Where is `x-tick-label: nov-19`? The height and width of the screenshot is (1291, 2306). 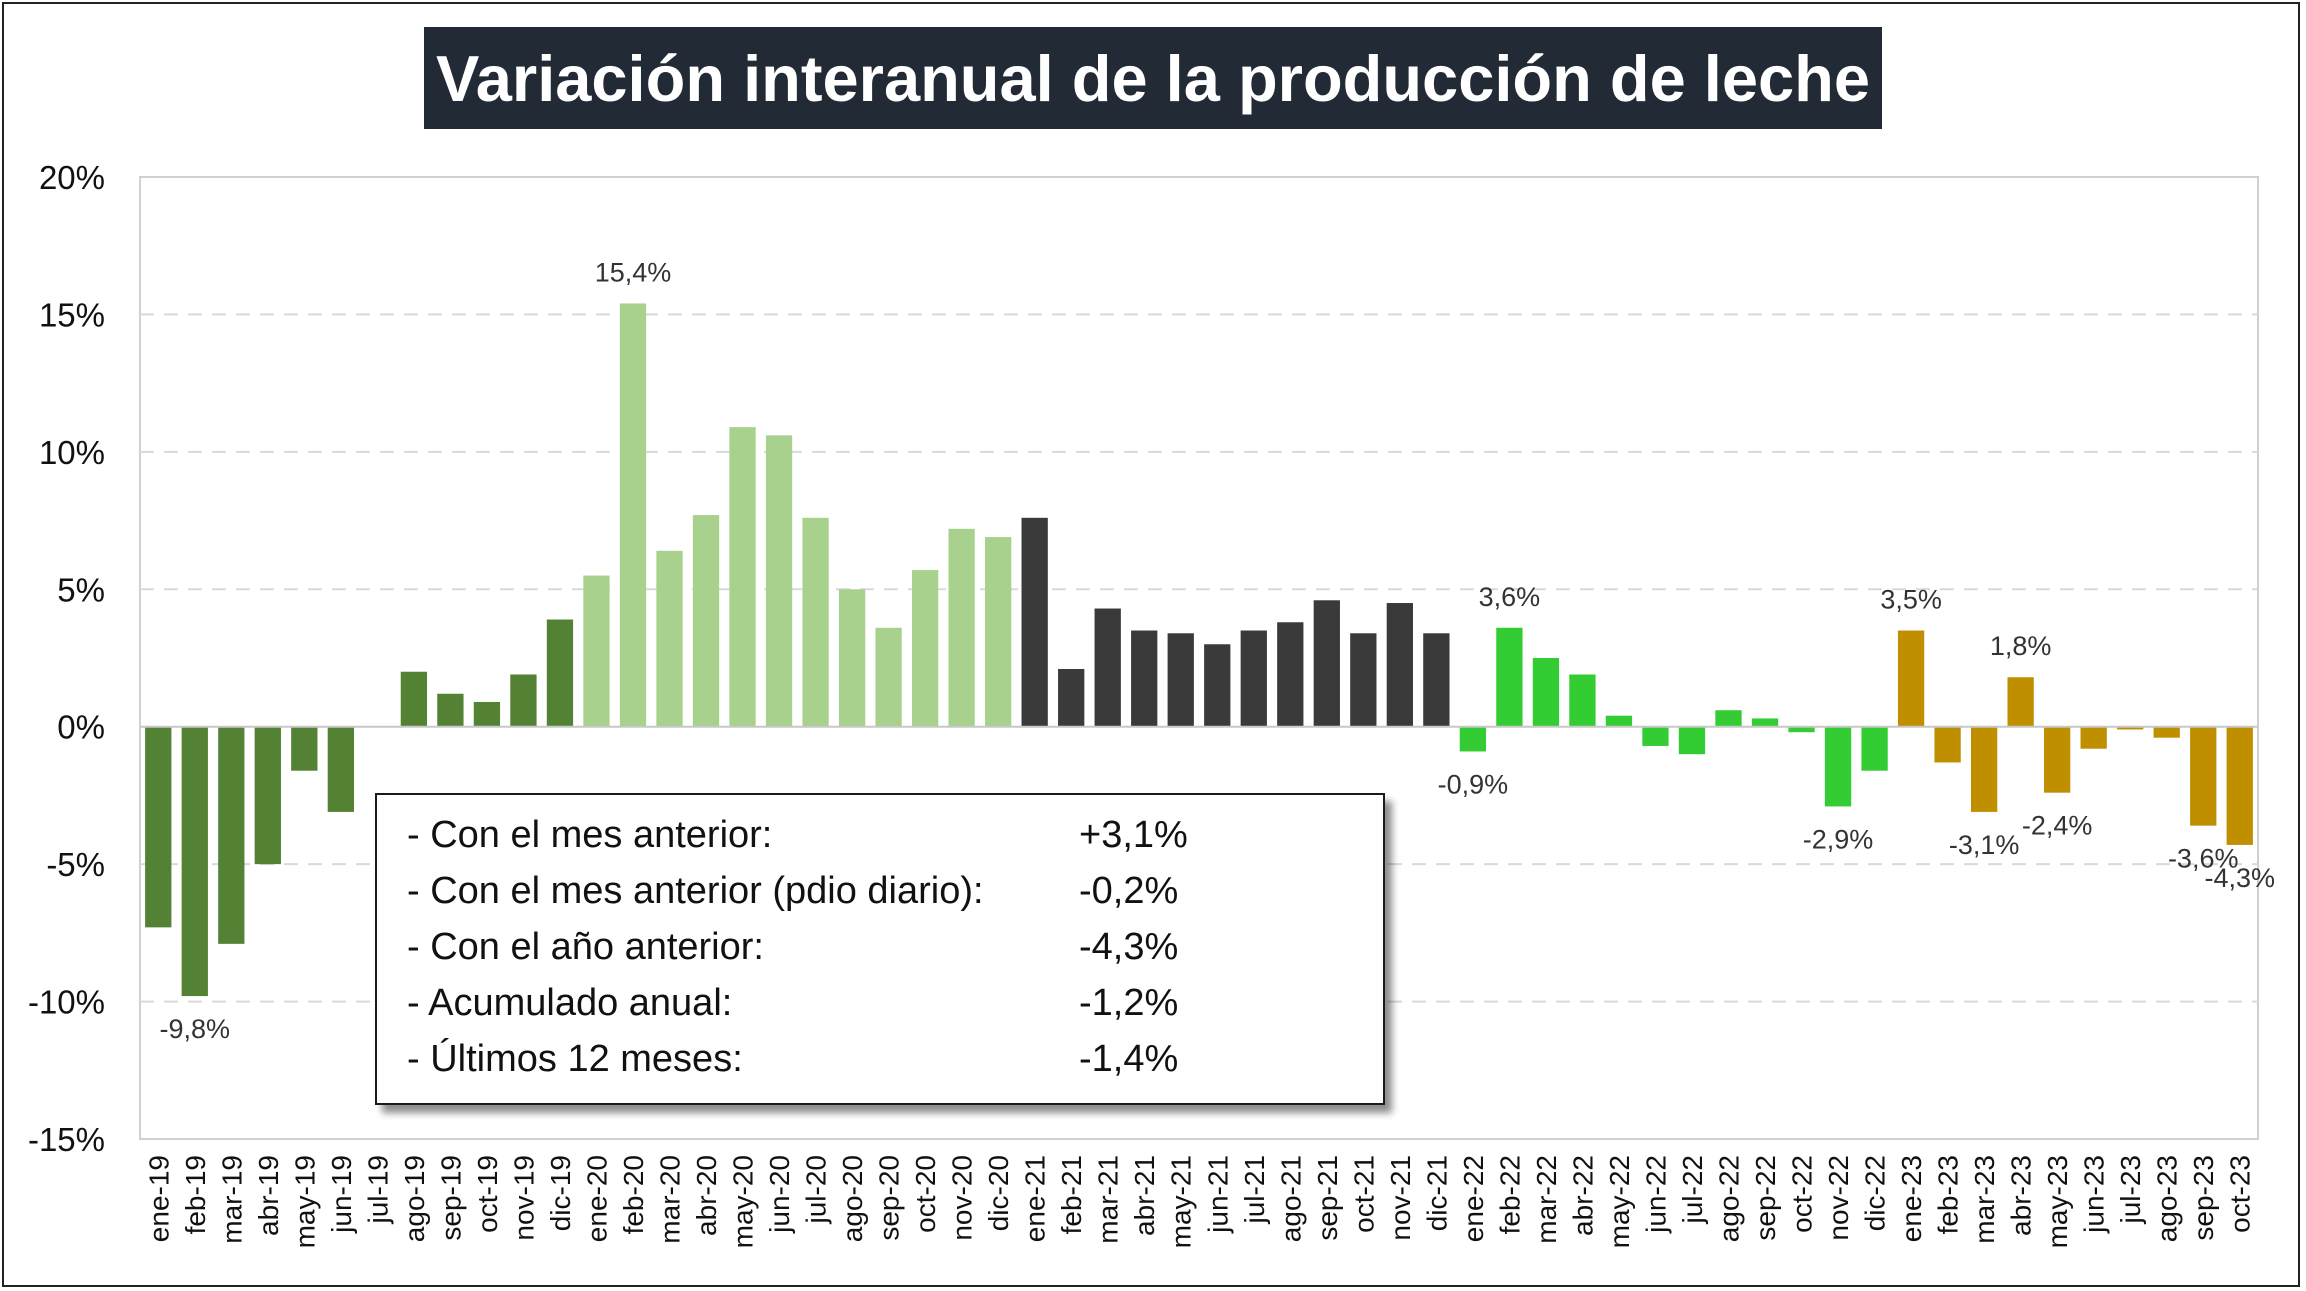 x-tick-label: nov-19 is located at coordinates (523, 1198).